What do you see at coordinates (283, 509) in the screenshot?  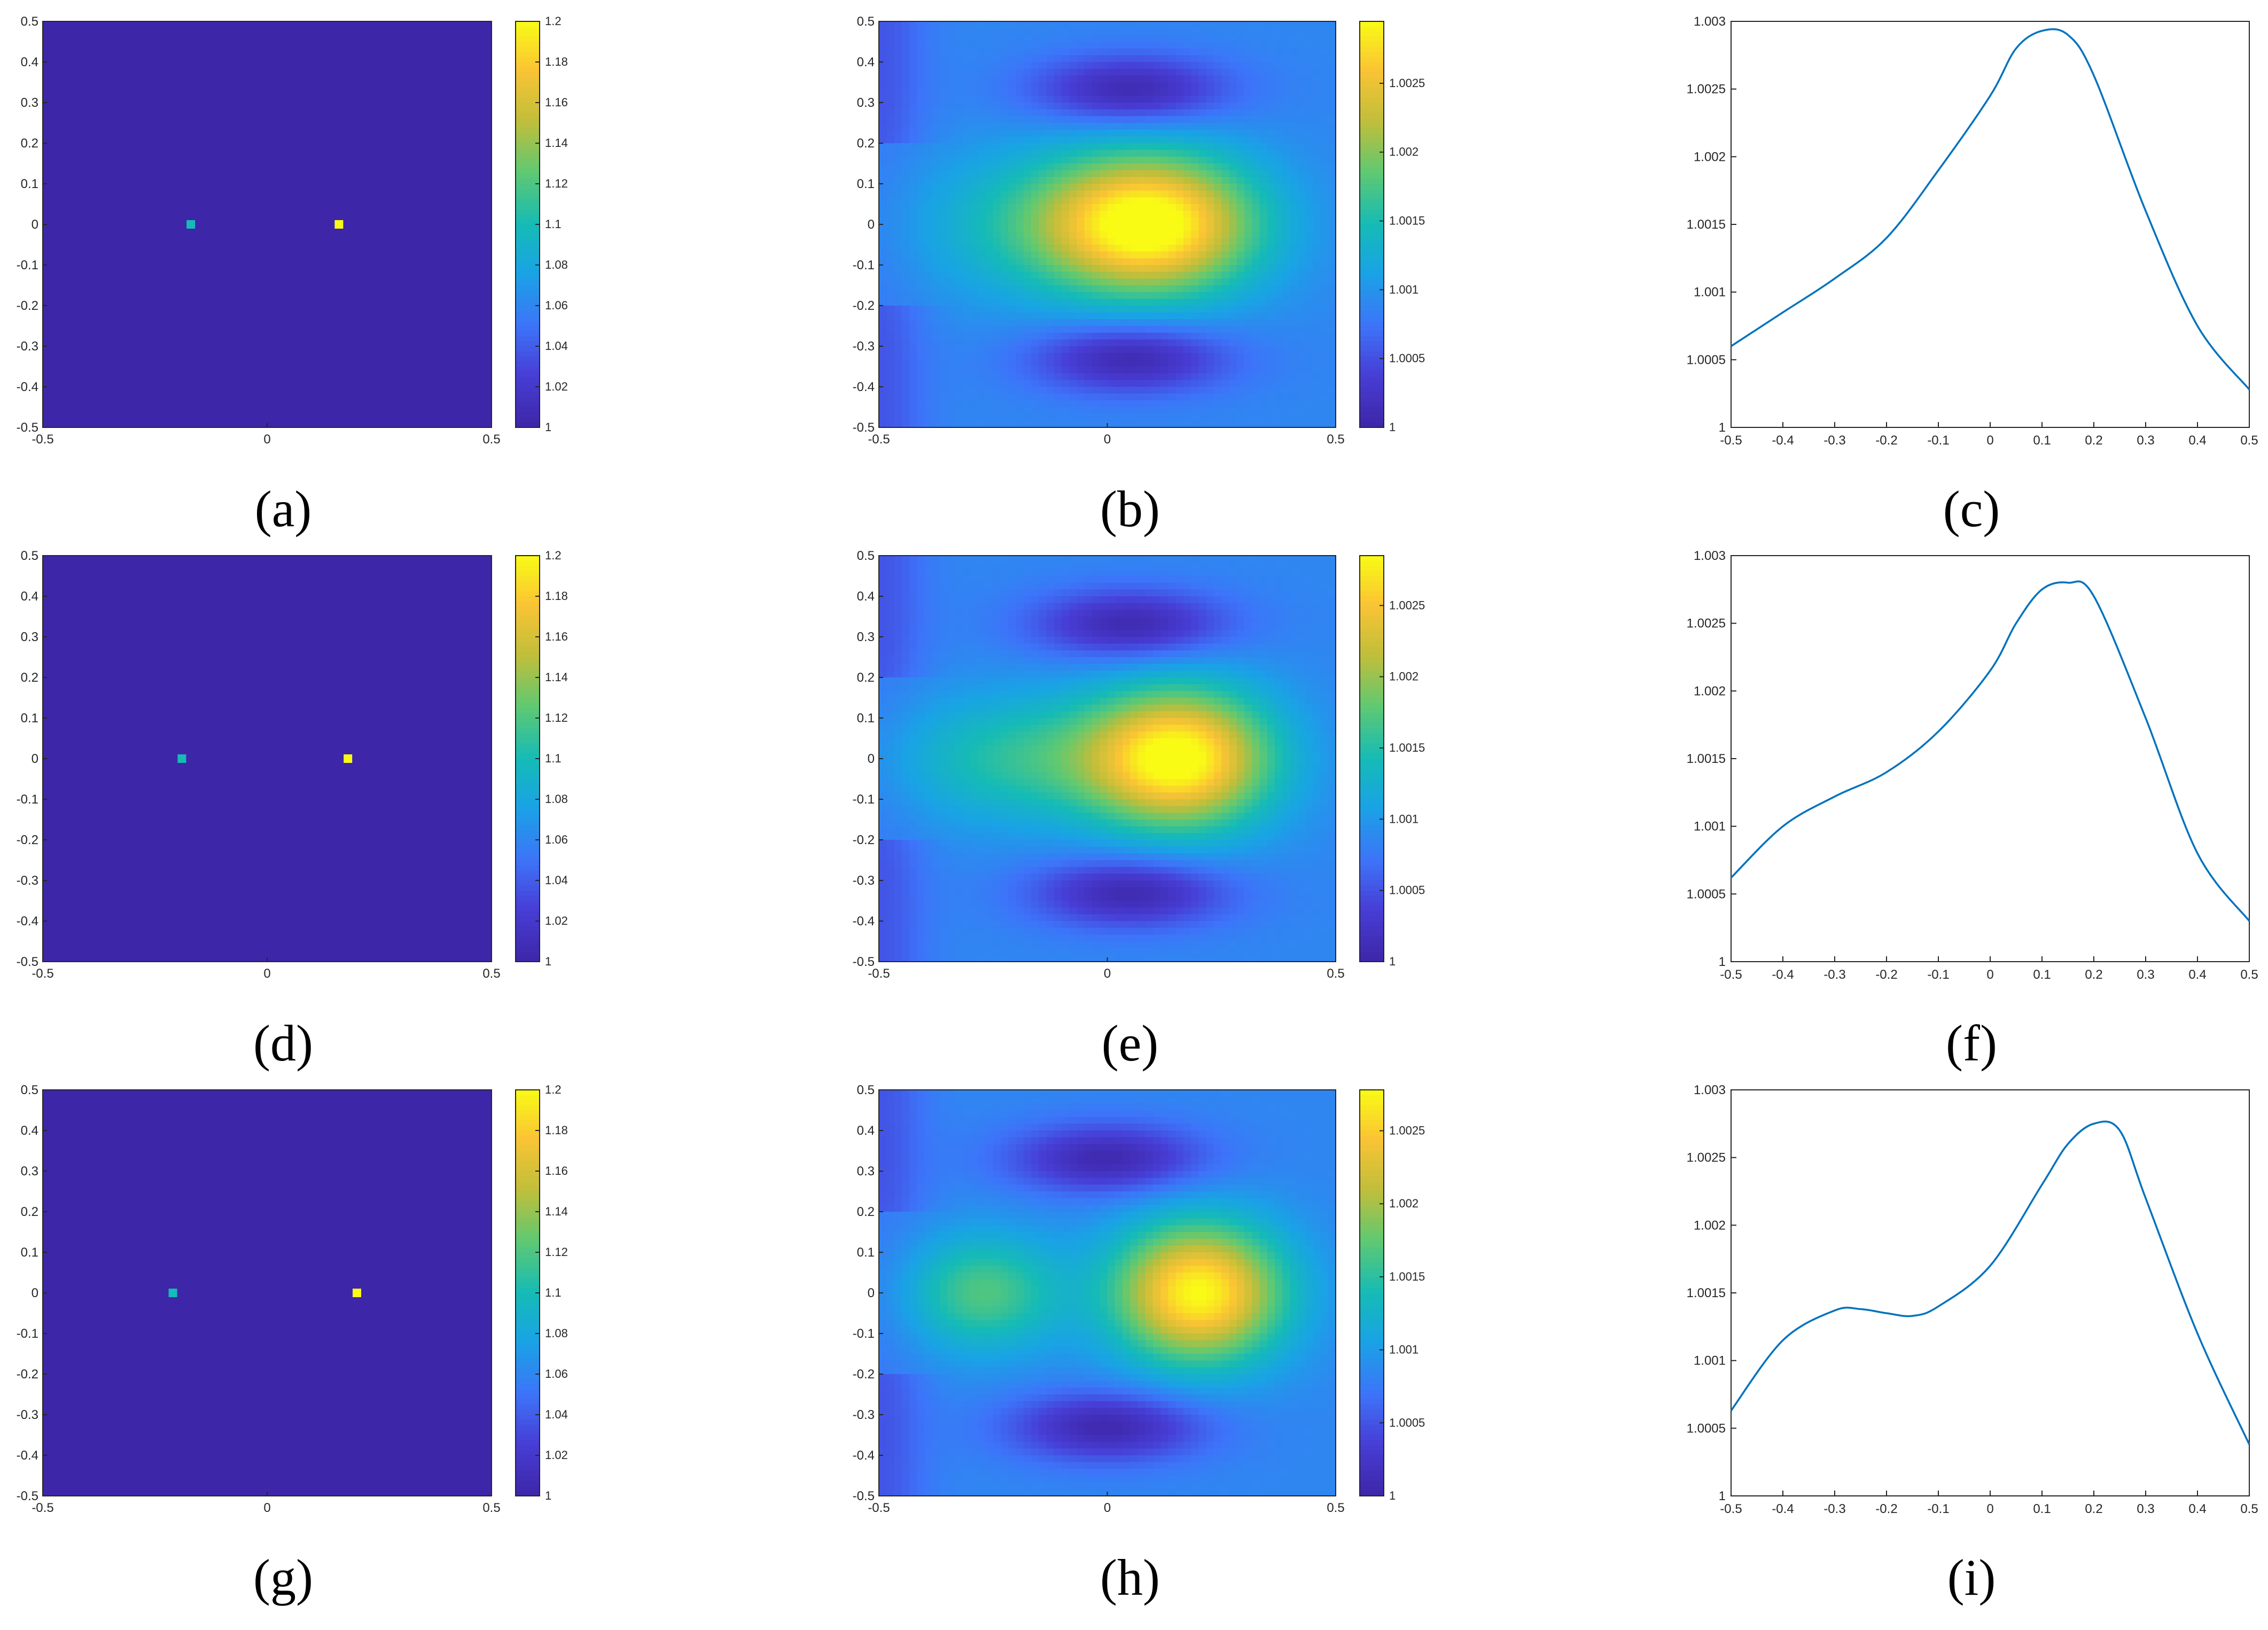 I see `panel-caption: (a)` at bounding box center [283, 509].